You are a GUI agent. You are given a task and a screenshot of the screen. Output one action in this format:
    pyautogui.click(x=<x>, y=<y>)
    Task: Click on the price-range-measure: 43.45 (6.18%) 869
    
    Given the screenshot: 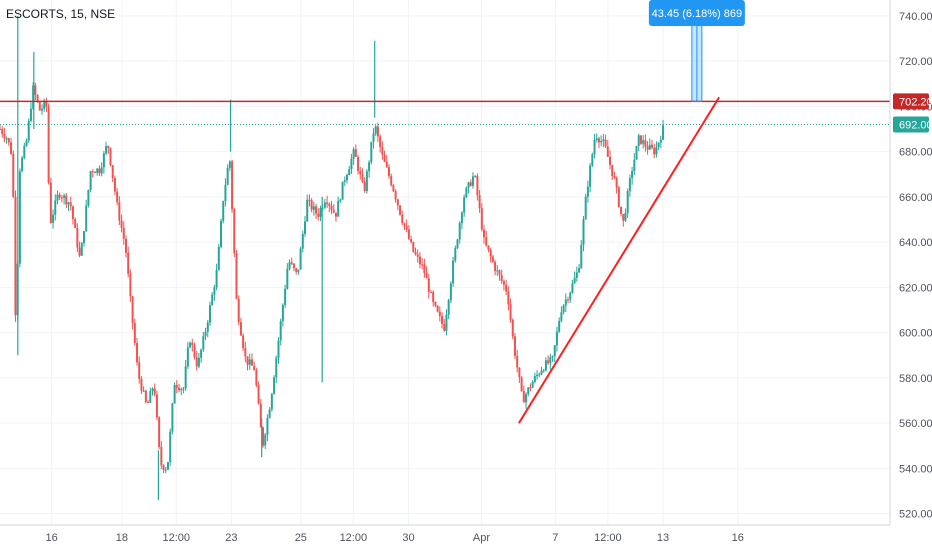 What is the action you would take?
    pyautogui.click(x=696, y=51)
    